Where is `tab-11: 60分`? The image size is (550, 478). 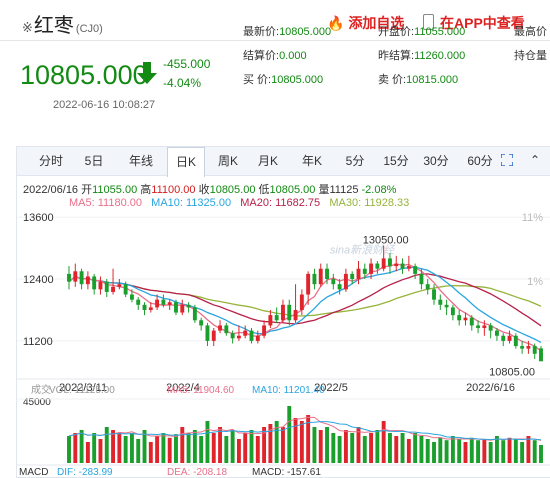 tab-11: 60分 is located at coordinates (480, 161).